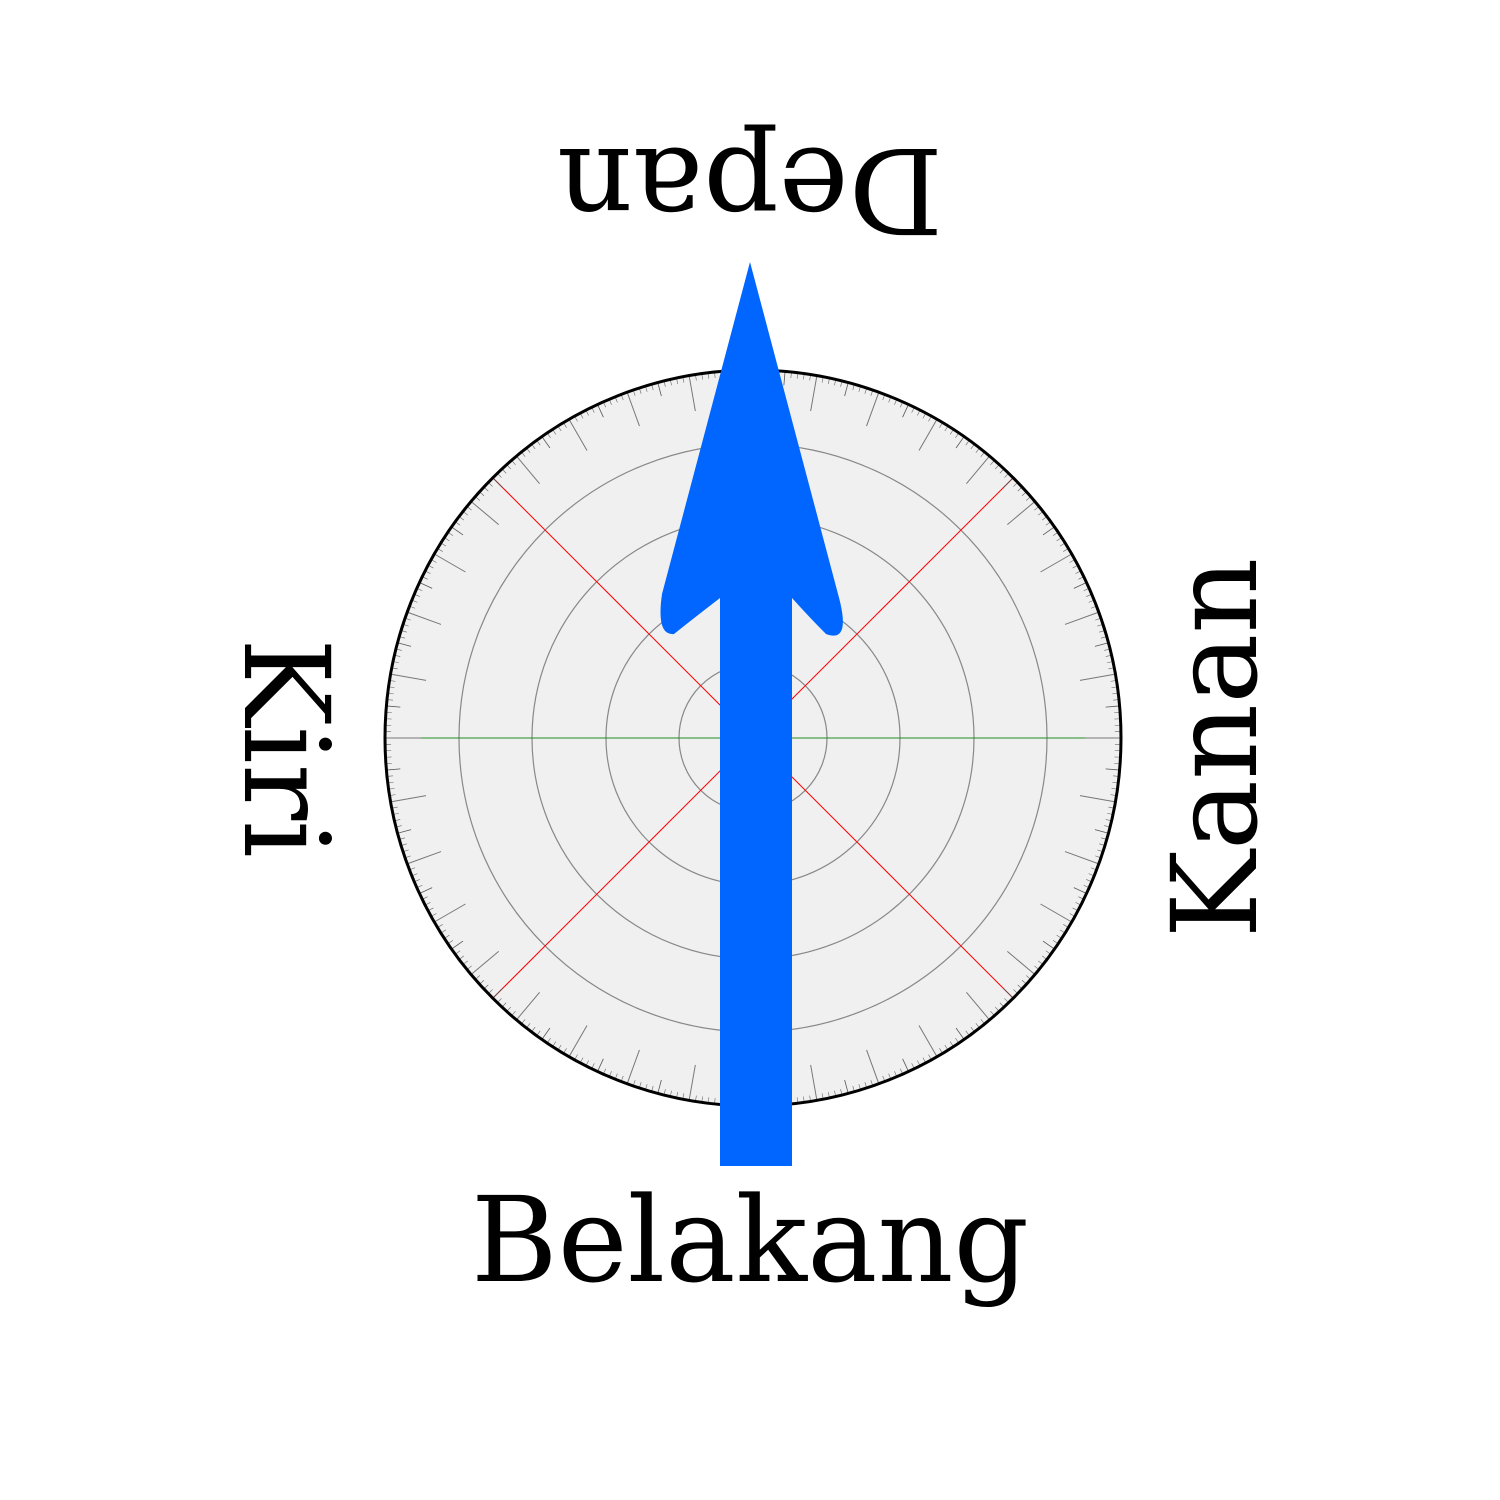 This screenshot has height=1500, width=1500. What do you see at coordinates (286, 748) in the screenshot?
I see `left-label: Kiri` at bounding box center [286, 748].